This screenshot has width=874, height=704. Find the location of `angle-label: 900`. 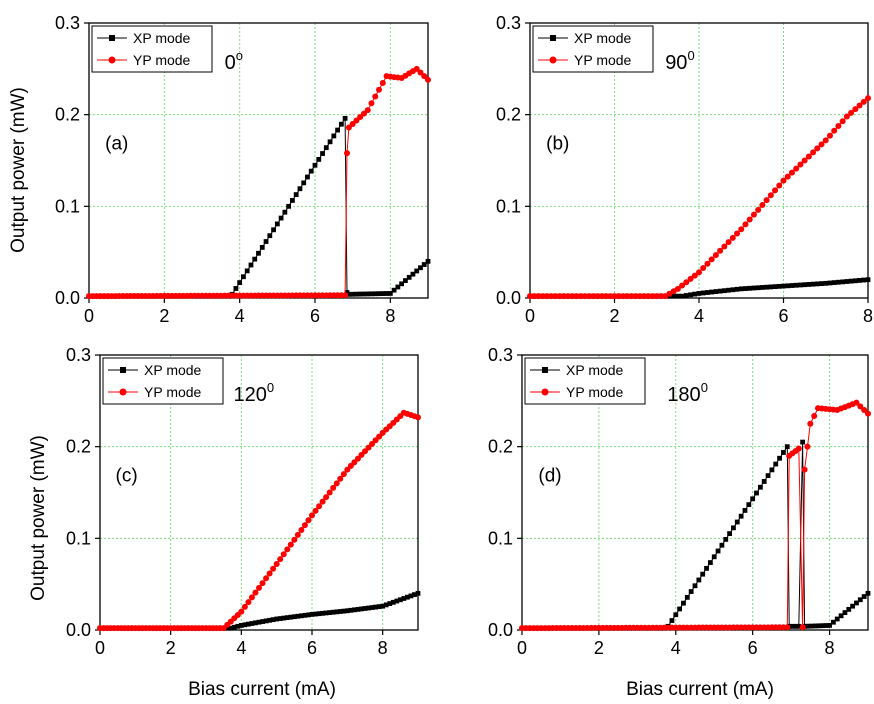

angle-label: 900 is located at coordinates (679, 61).